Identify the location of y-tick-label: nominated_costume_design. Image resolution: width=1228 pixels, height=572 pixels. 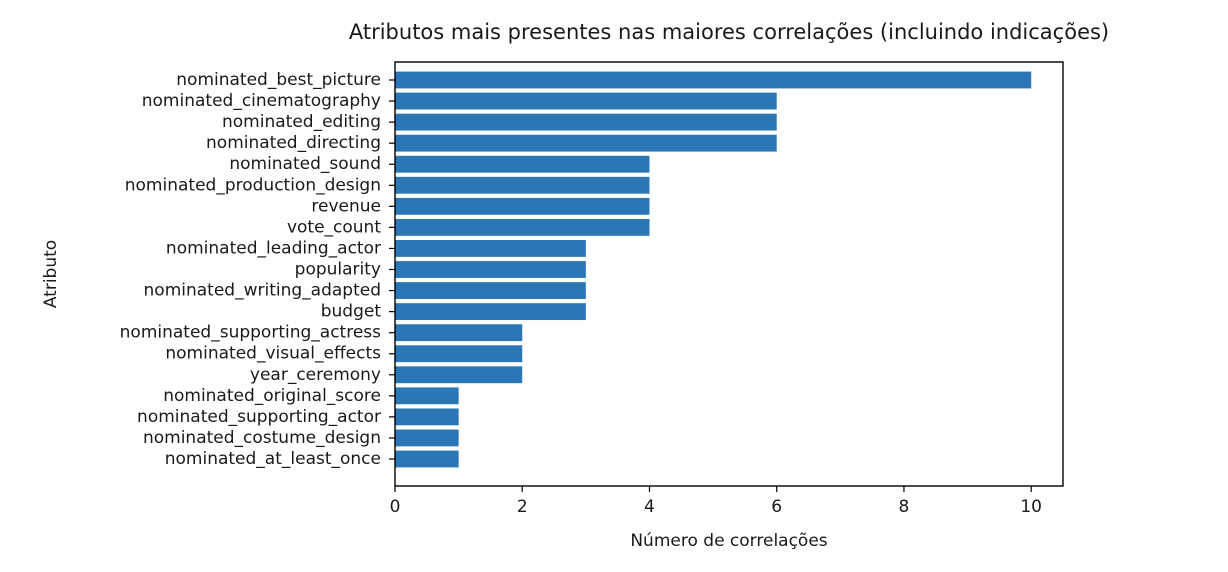
(262, 438).